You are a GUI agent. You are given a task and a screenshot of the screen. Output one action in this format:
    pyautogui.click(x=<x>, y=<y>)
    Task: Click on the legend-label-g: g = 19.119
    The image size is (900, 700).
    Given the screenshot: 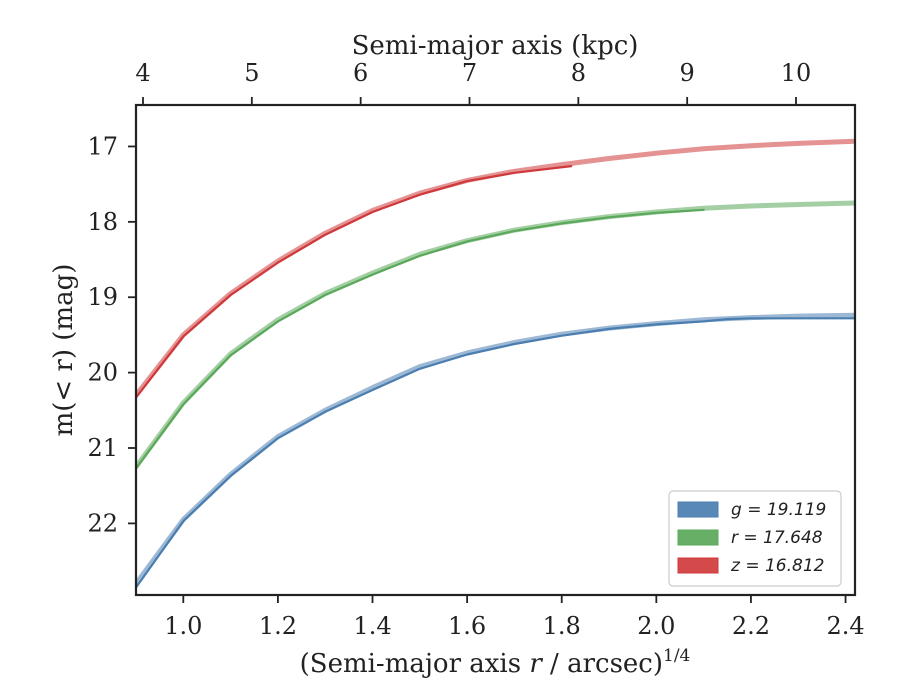 What is the action you would take?
    pyautogui.click(x=778, y=510)
    